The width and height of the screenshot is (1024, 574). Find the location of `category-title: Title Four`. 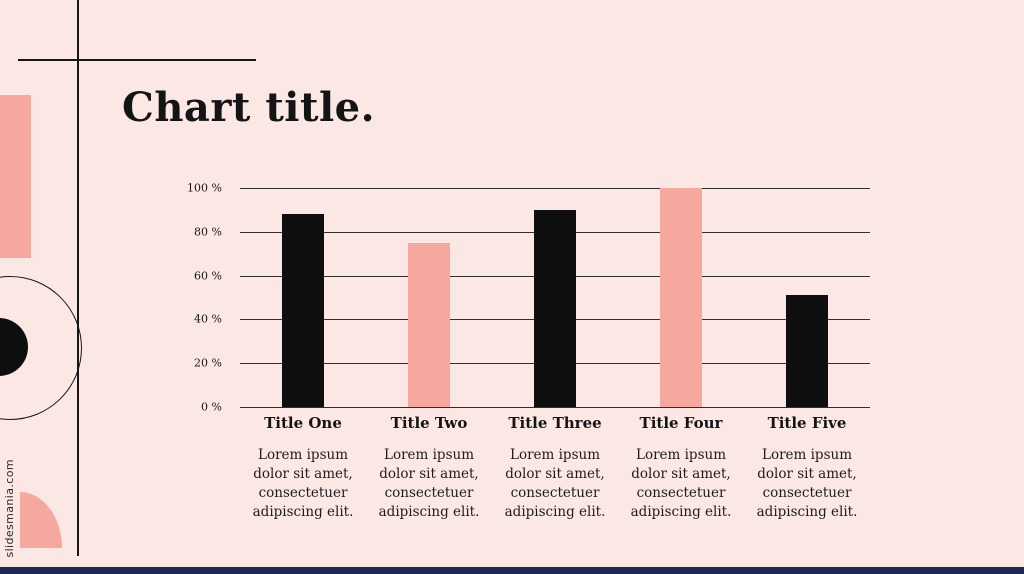

category-title: Title Four is located at coordinates (681, 423).